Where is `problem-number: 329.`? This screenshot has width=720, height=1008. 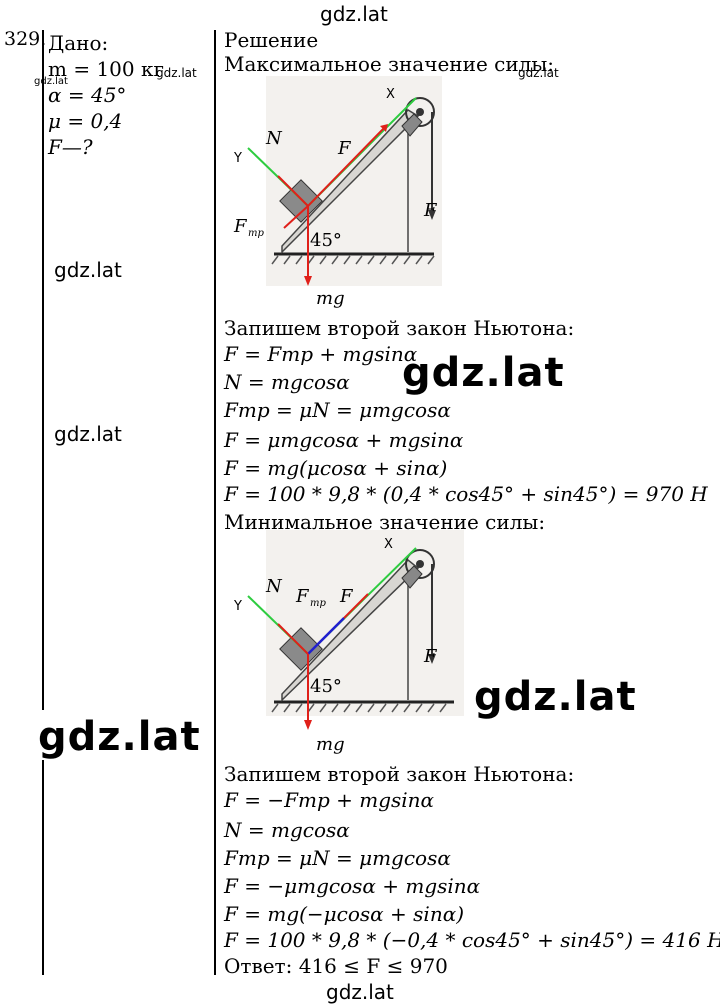 problem-number: 329. is located at coordinates (25, 39).